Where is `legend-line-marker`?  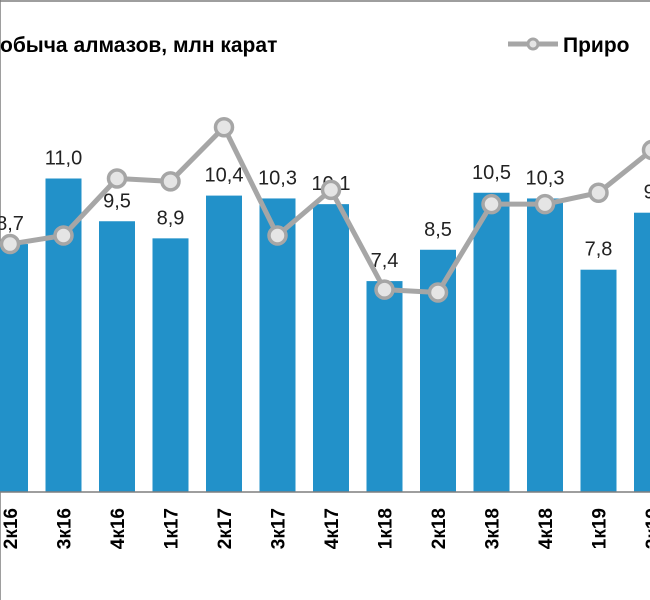 legend-line-marker is located at coordinates (533, 44).